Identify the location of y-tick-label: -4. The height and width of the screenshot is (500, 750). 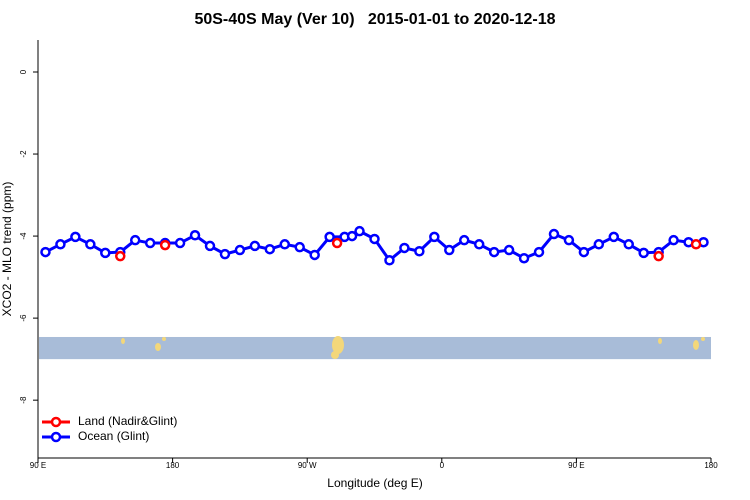
(23, 236).